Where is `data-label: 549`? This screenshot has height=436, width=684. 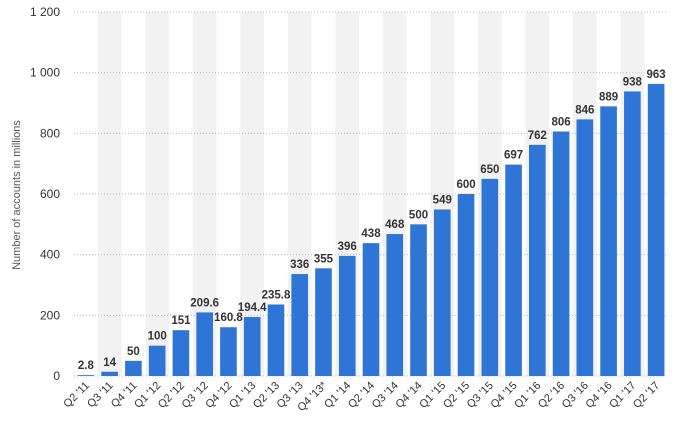
data-label: 549 is located at coordinates (442, 200).